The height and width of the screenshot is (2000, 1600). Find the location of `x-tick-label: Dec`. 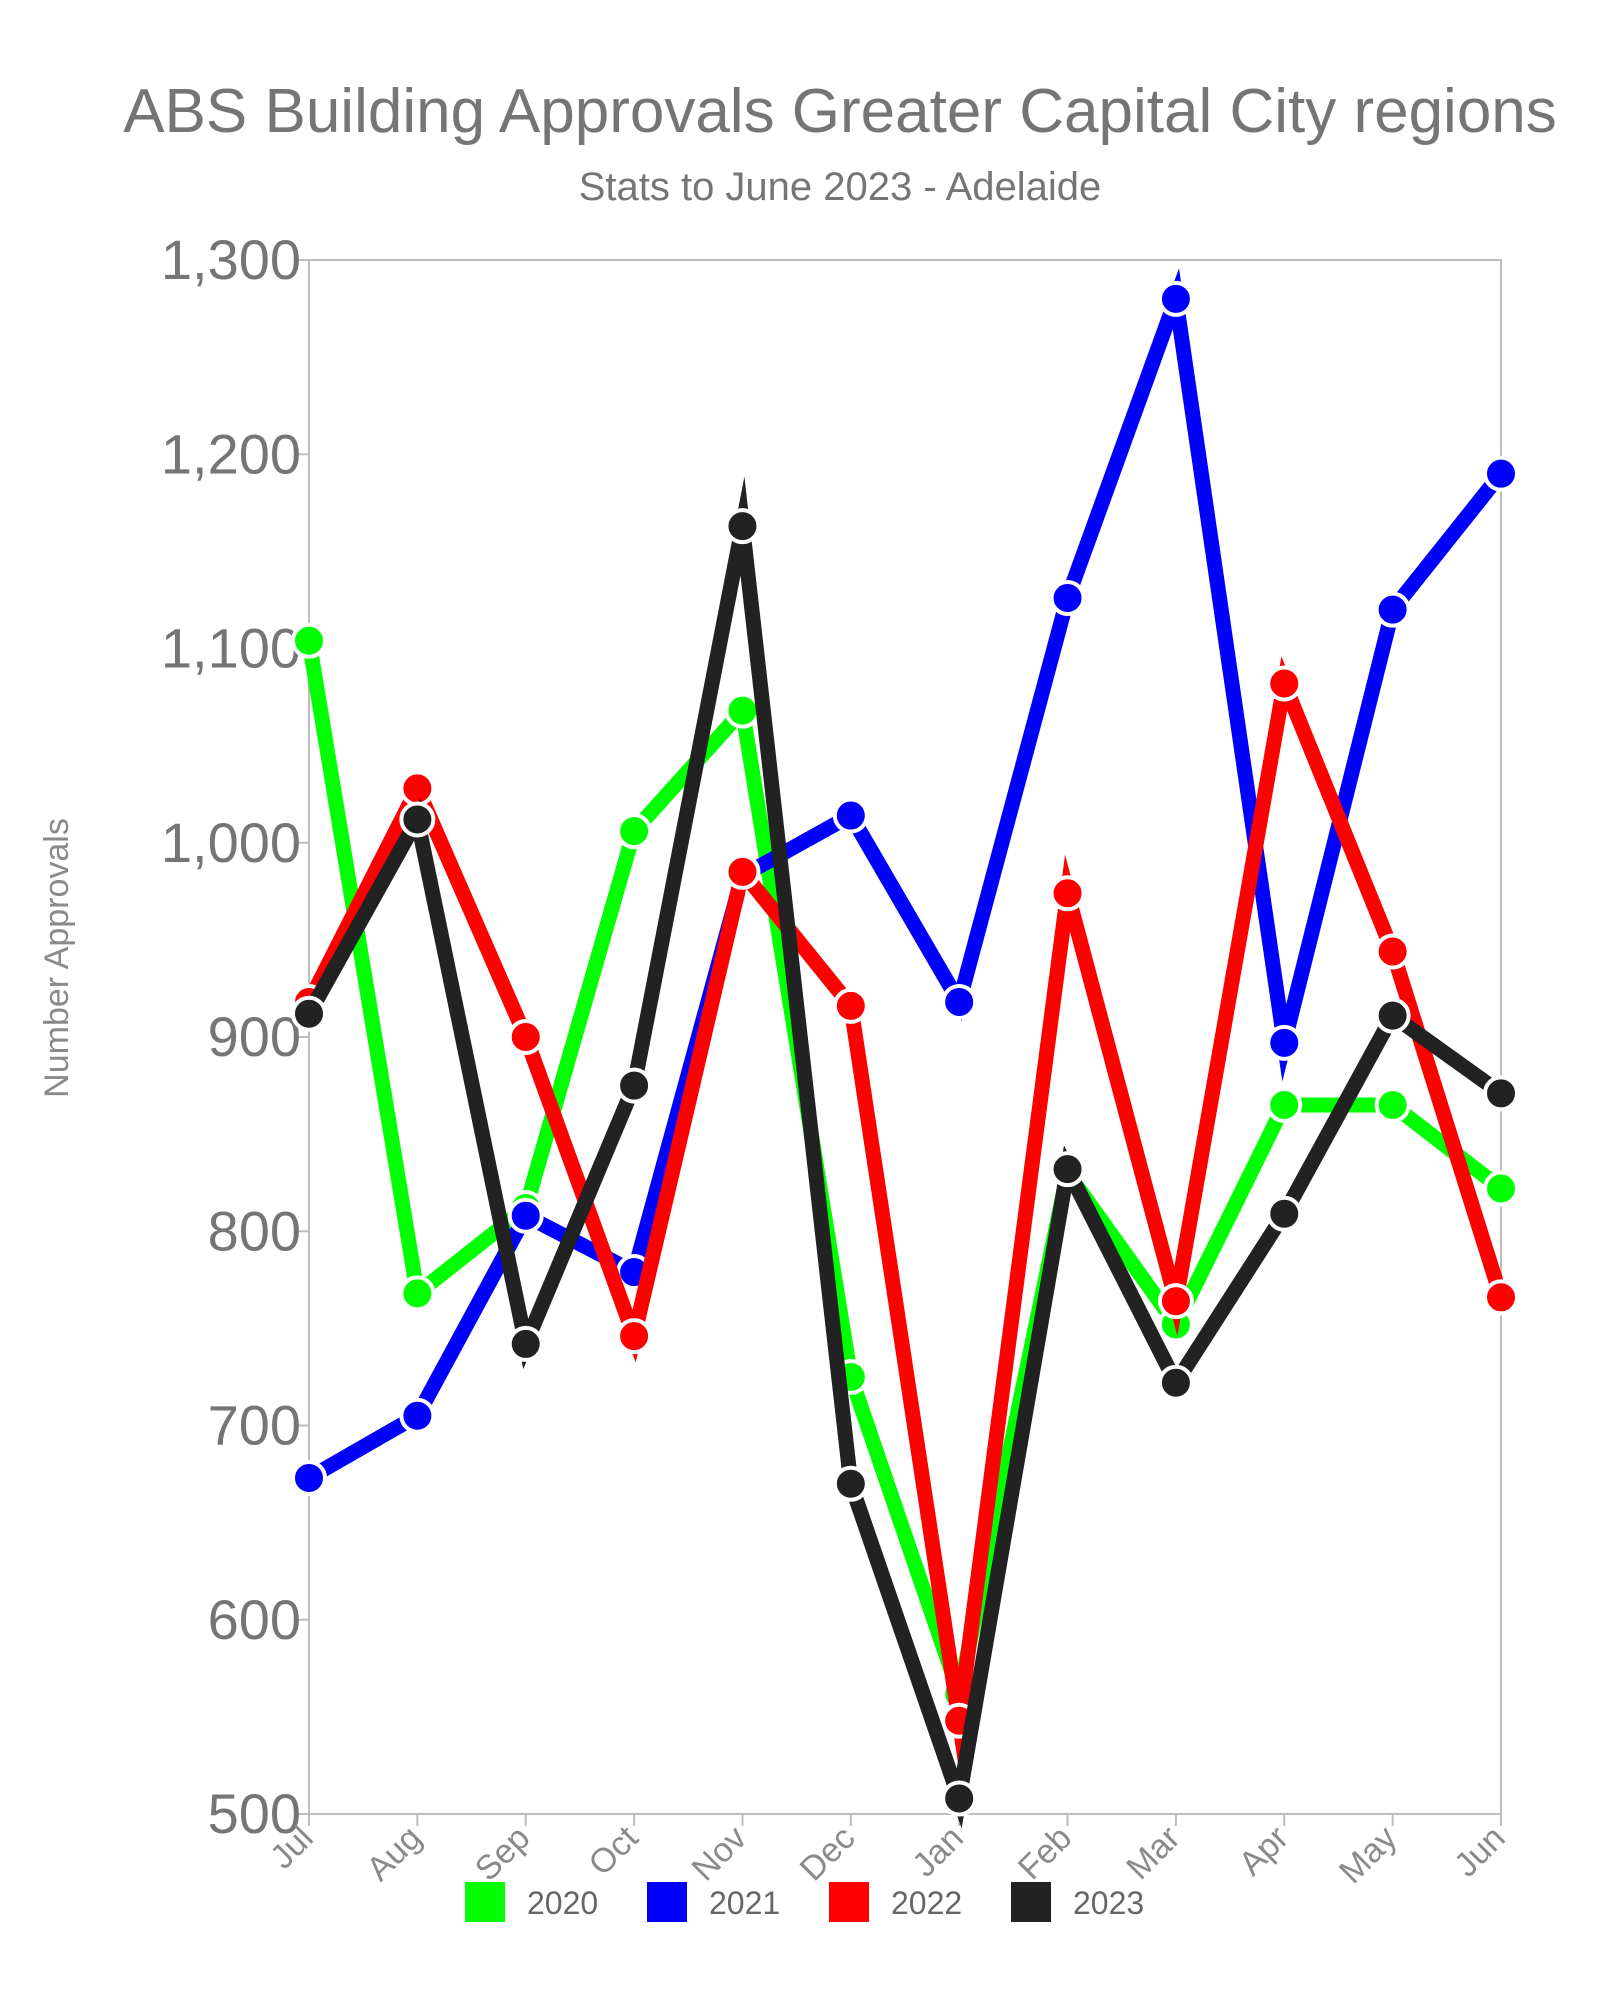

x-tick-label: Dec is located at coordinates (828, 1854).